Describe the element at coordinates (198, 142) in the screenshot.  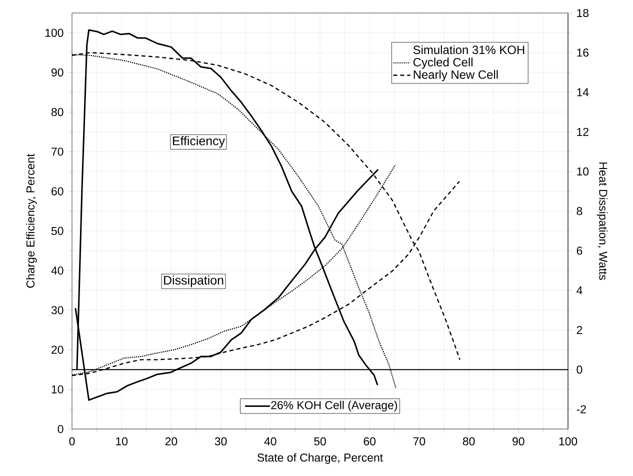
I see `annotation: Efficiency` at that location.